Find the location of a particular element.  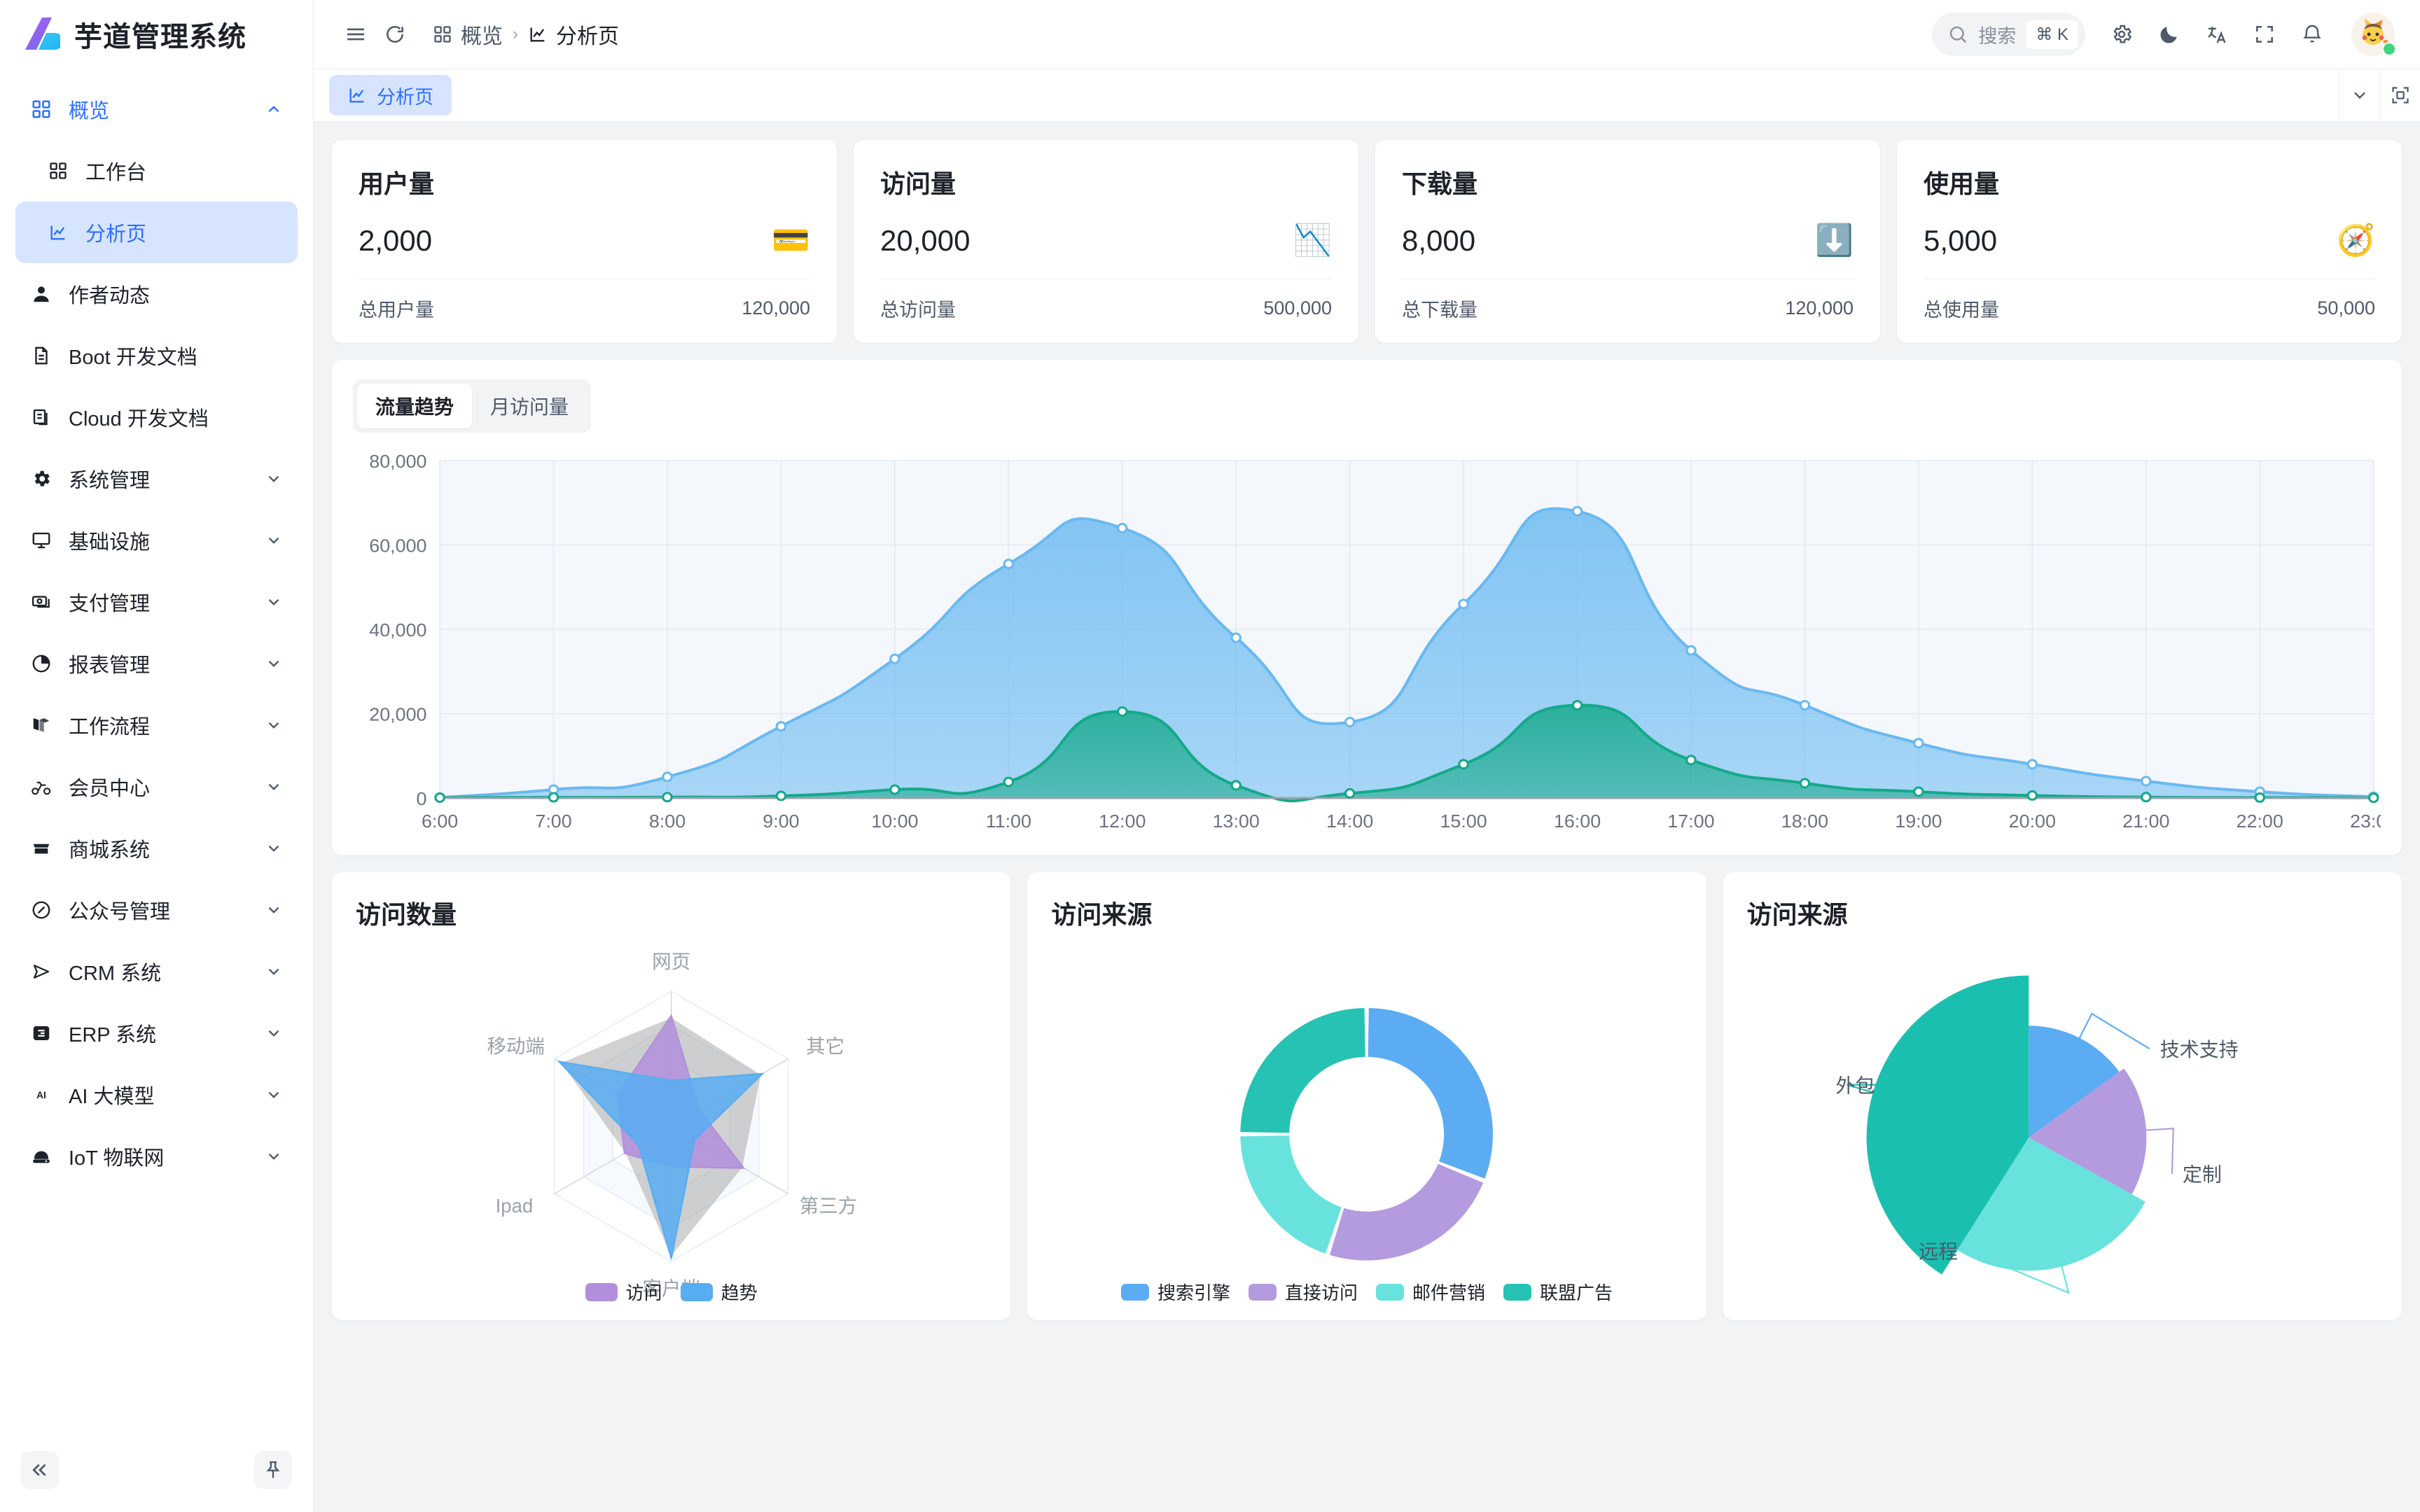

dark-mode-button is located at coordinates (2169, 34).